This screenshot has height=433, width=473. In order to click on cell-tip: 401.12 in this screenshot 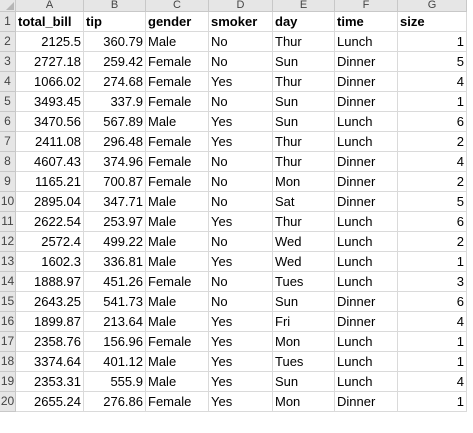, I will do `click(115, 362)`.